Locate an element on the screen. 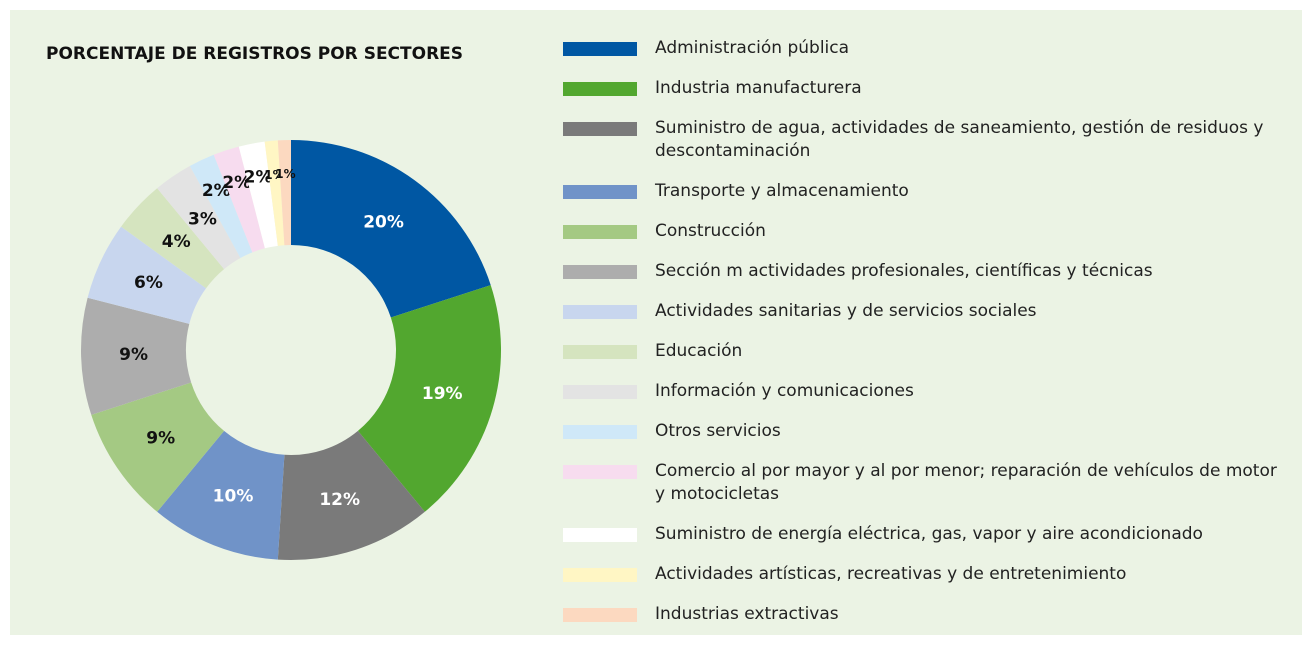 The image size is (1312, 648). data-label: 12% is located at coordinates (339, 500).